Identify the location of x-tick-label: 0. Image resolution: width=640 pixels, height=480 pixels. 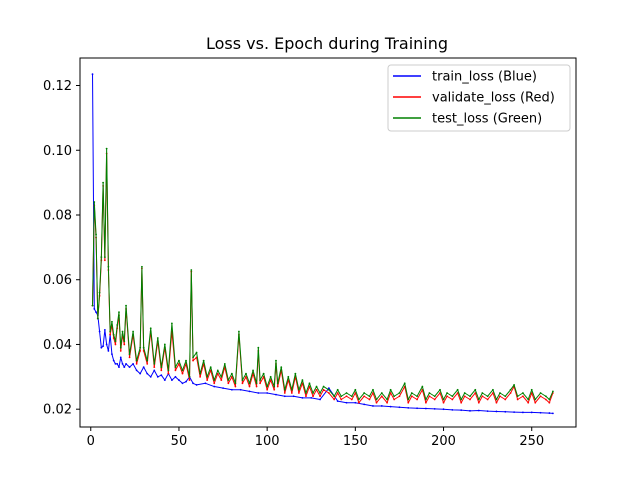
(91, 441).